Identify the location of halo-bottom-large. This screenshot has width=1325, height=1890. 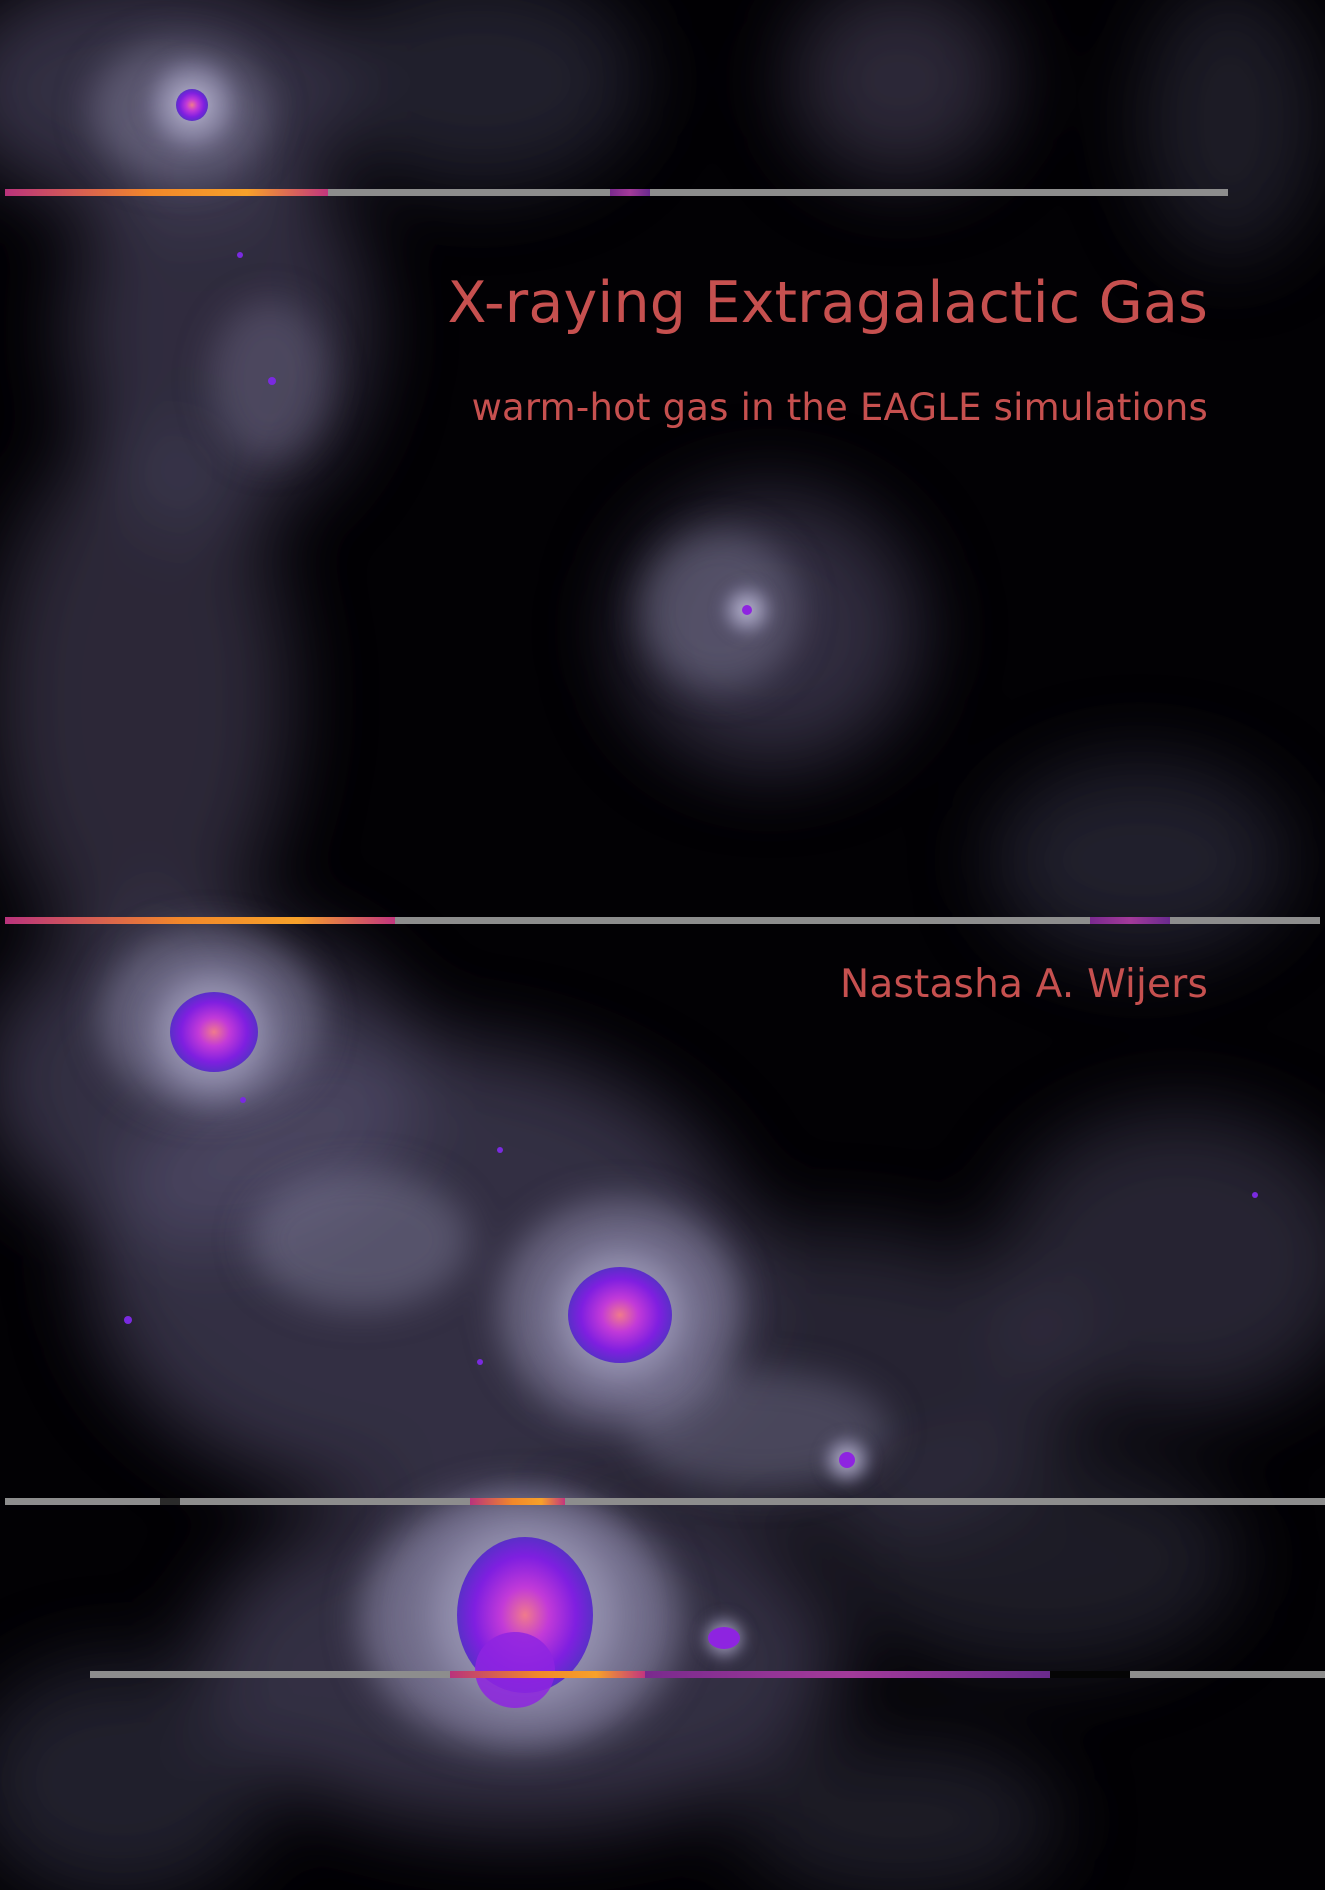
(525, 1615).